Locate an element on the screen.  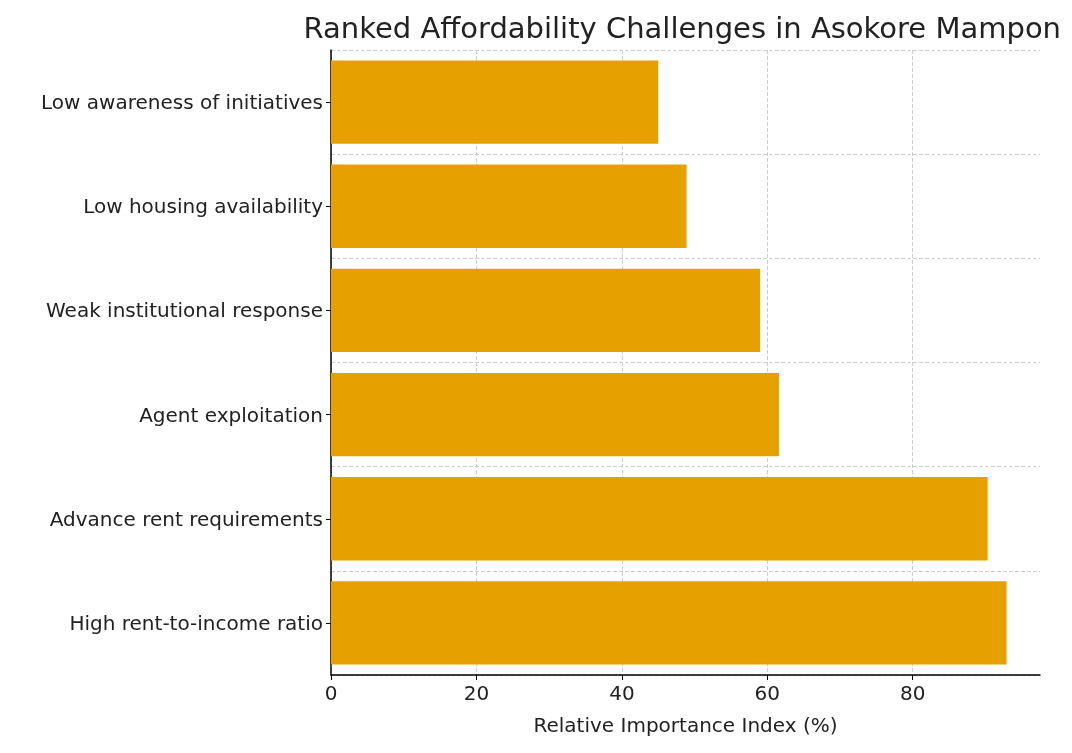
x-tick-label: 80 is located at coordinates (913, 693).